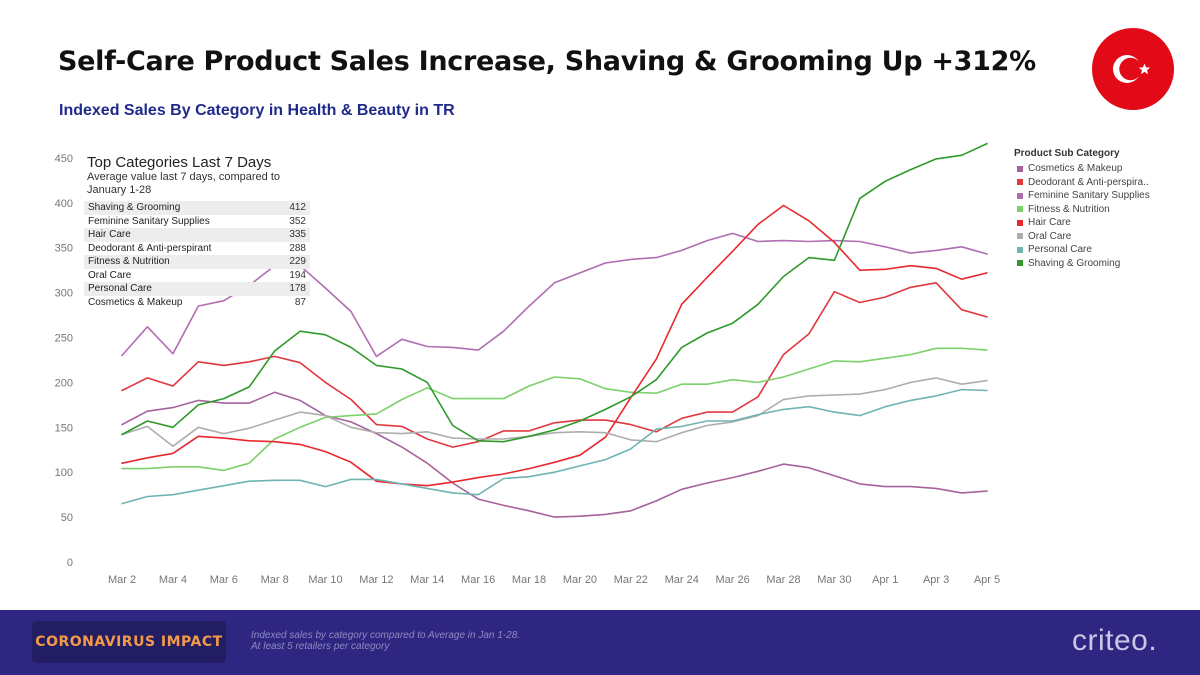 The height and width of the screenshot is (675, 1200). Describe the element at coordinates (297, 275) in the screenshot. I see `inset-row-value: 194` at that location.